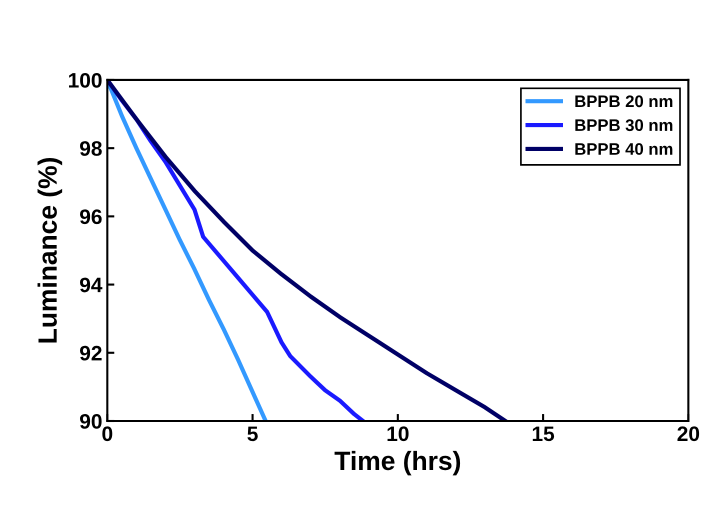 The height and width of the screenshot is (506, 706). I want to click on y-tick-label: 100, so click(85, 80).